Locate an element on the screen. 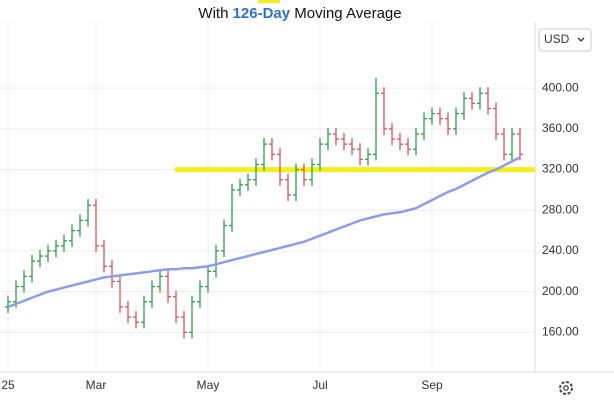 The height and width of the screenshot is (405, 614). y-tick-label: 200.00 is located at coordinates (560, 291).